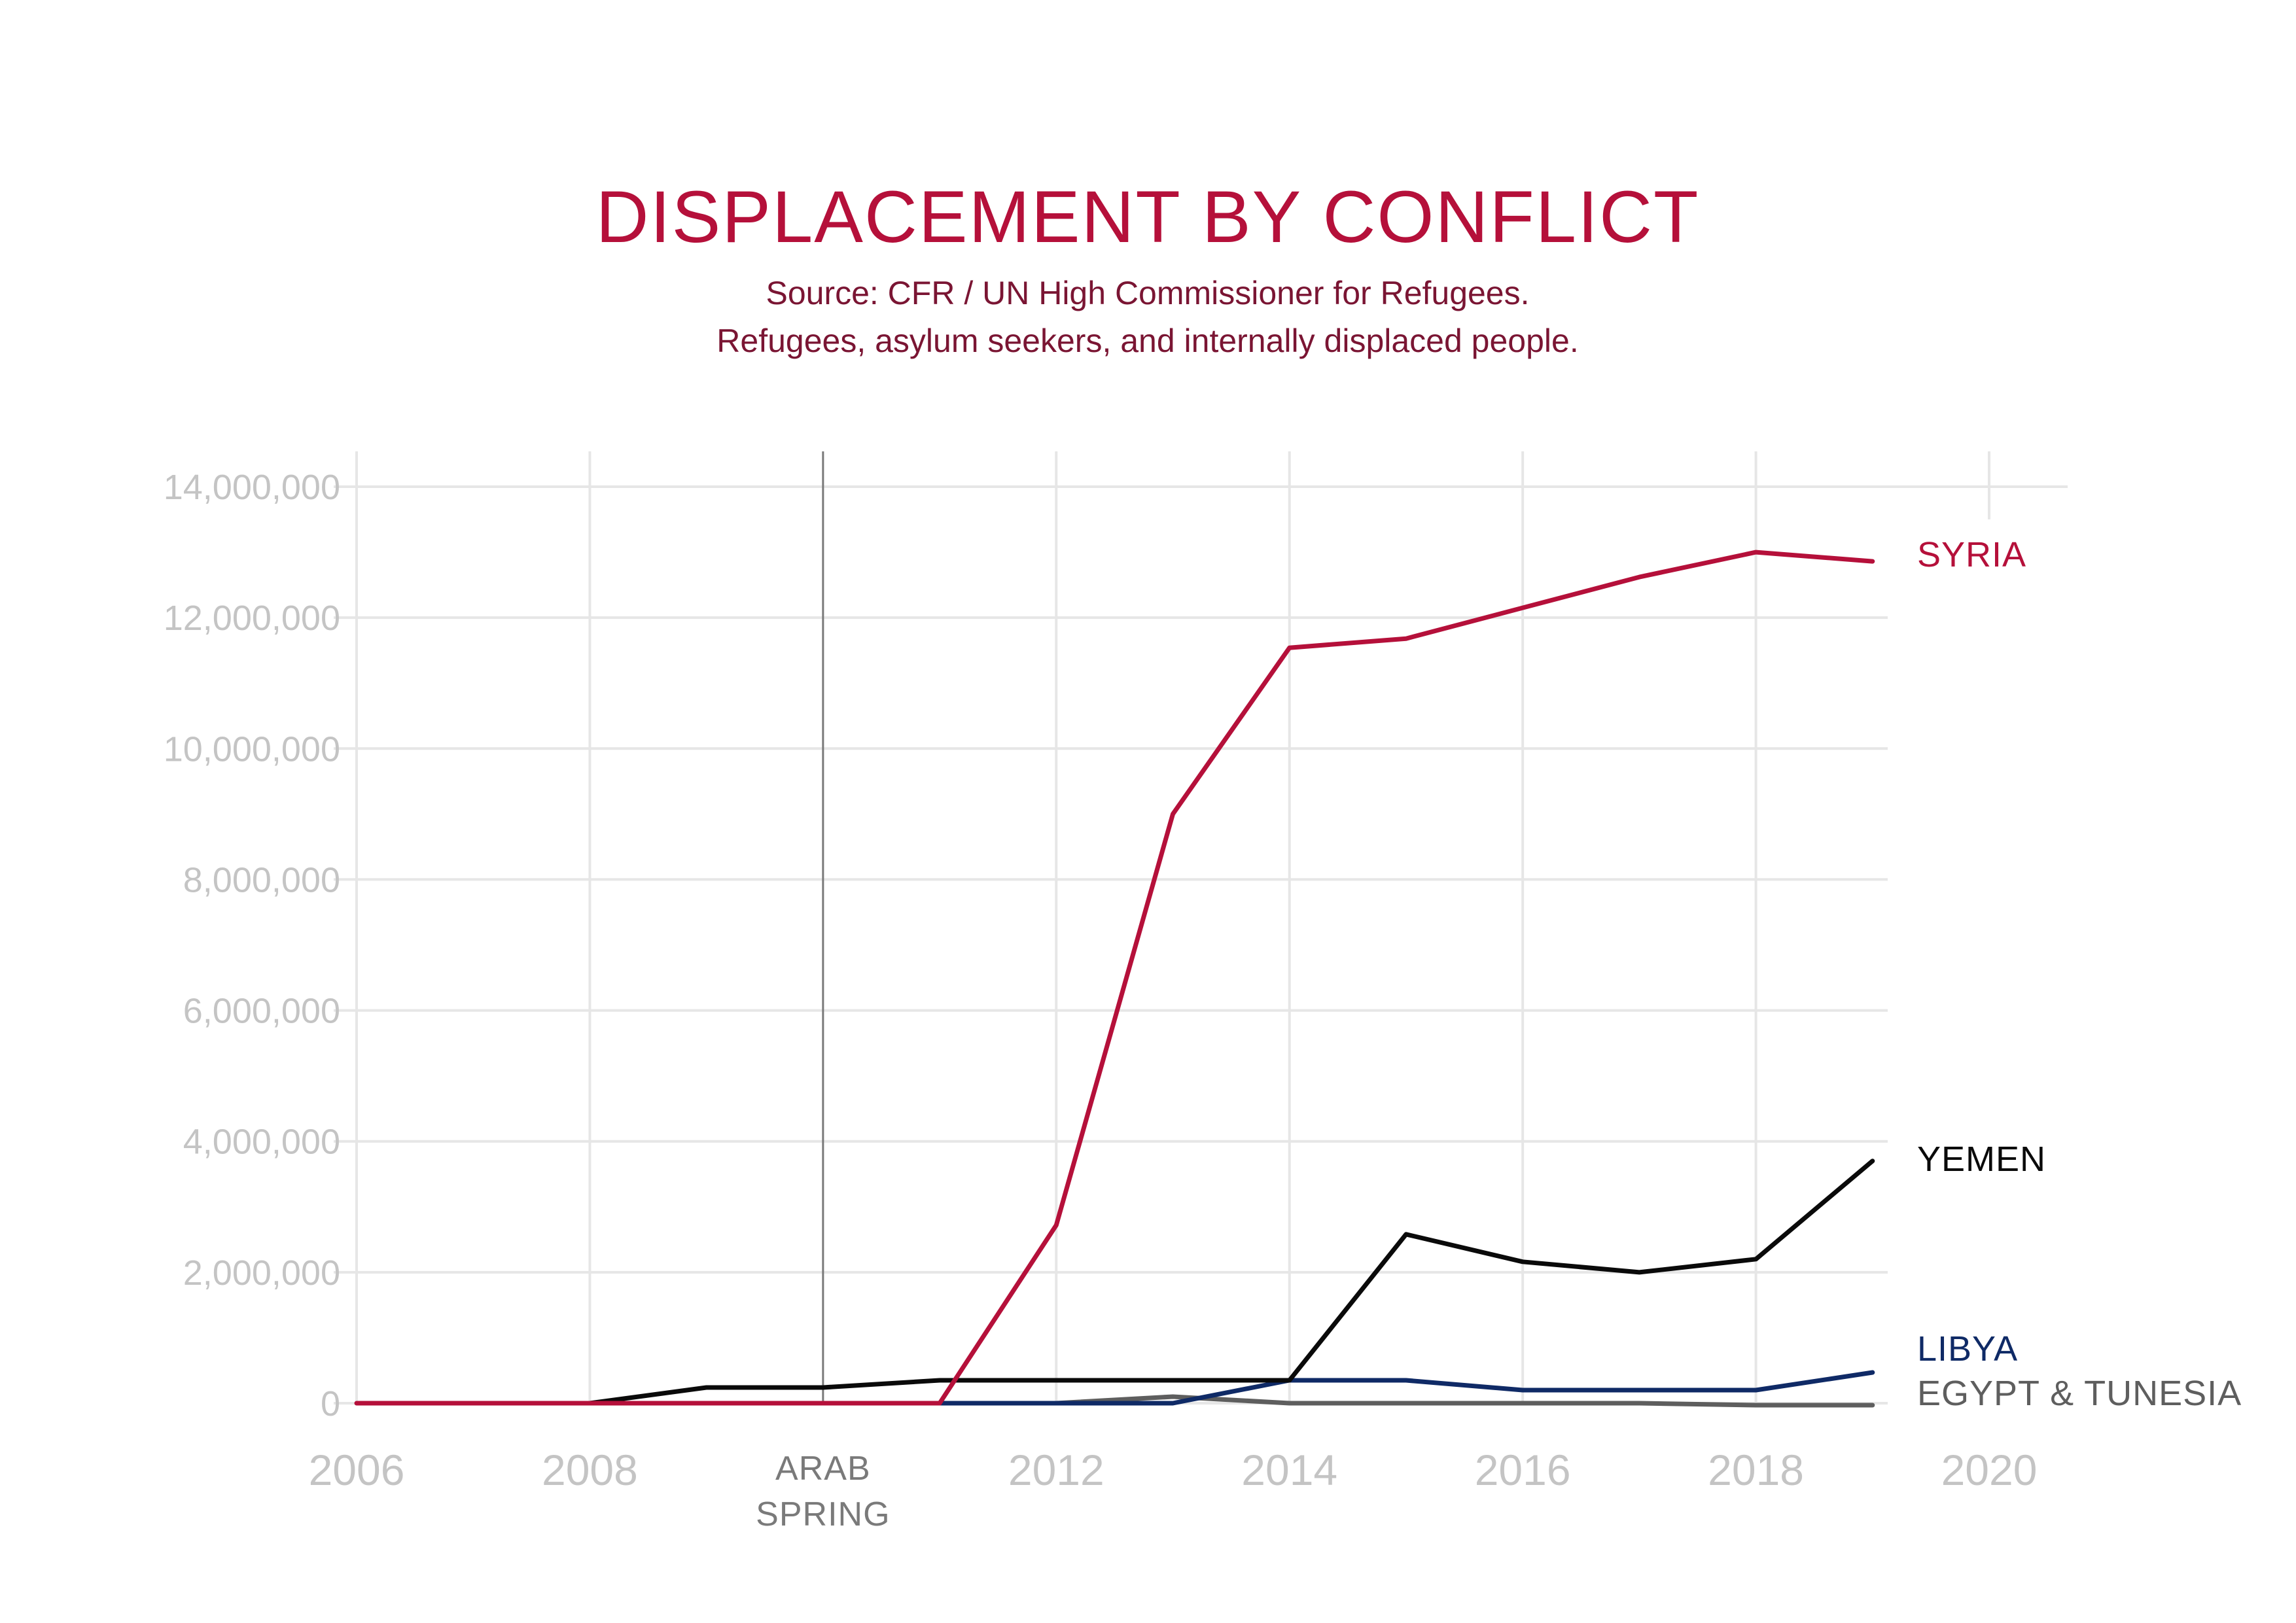 The width and height of the screenshot is (2296, 1623). I want to click on y-tick-label: 14,000,000, so click(252, 487).